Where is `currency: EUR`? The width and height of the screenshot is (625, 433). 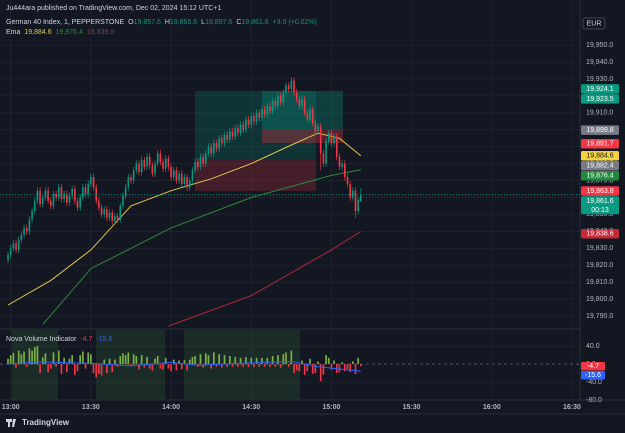
currency: EUR is located at coordinates (594, 23).